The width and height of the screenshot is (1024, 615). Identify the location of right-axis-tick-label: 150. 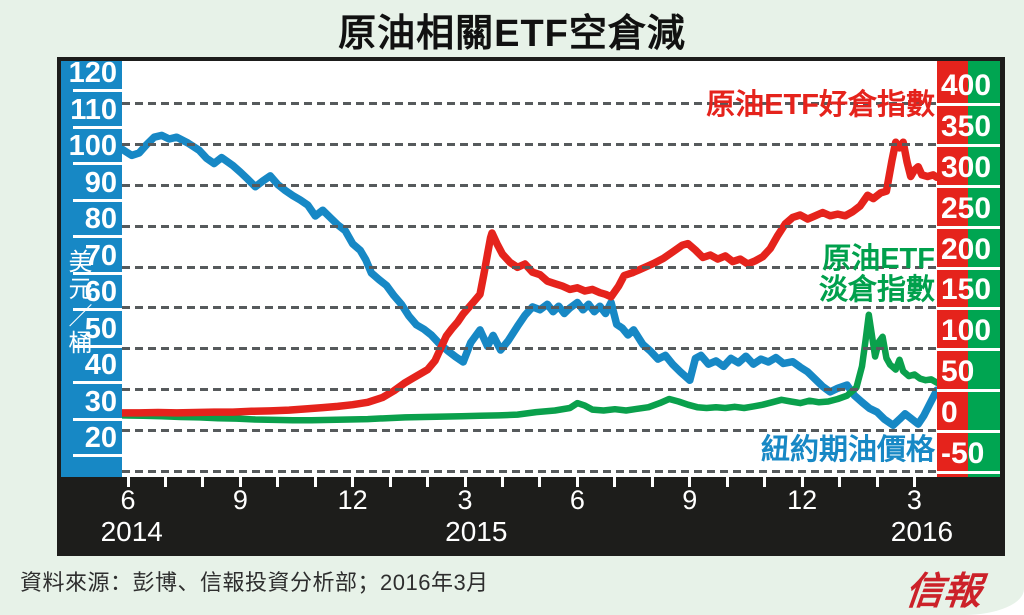
(966, 290).